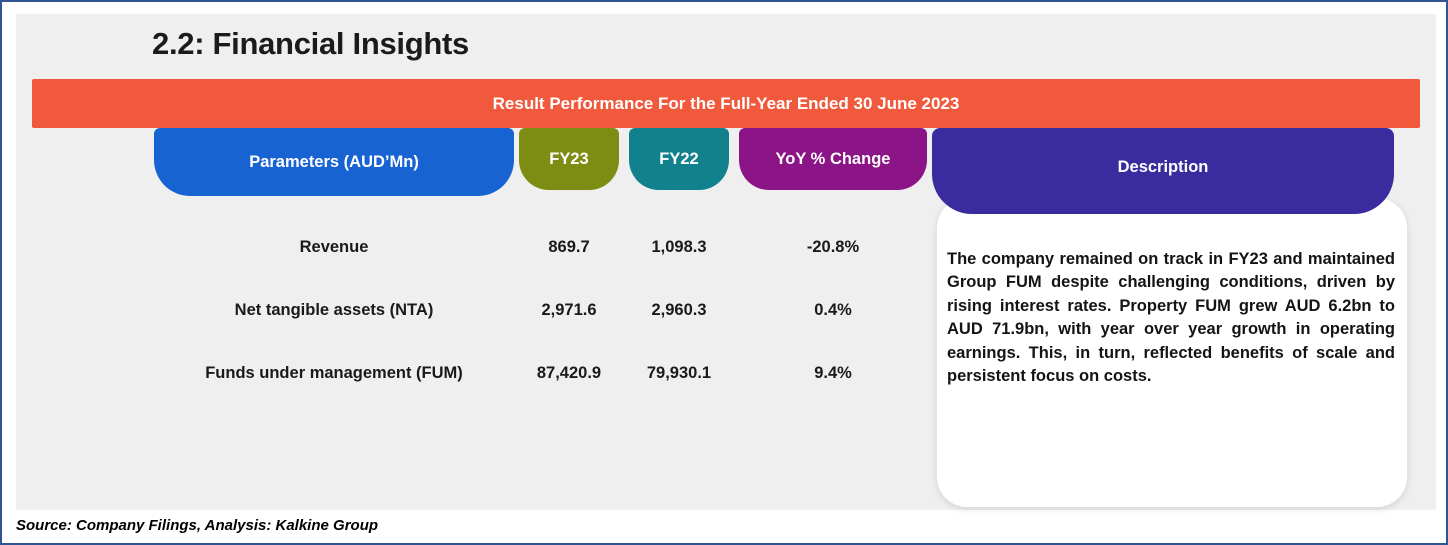 The width and height of the screenshot is (1448, 545). I want to click on row-yoy-value: 9.4%, so click(833, 373).